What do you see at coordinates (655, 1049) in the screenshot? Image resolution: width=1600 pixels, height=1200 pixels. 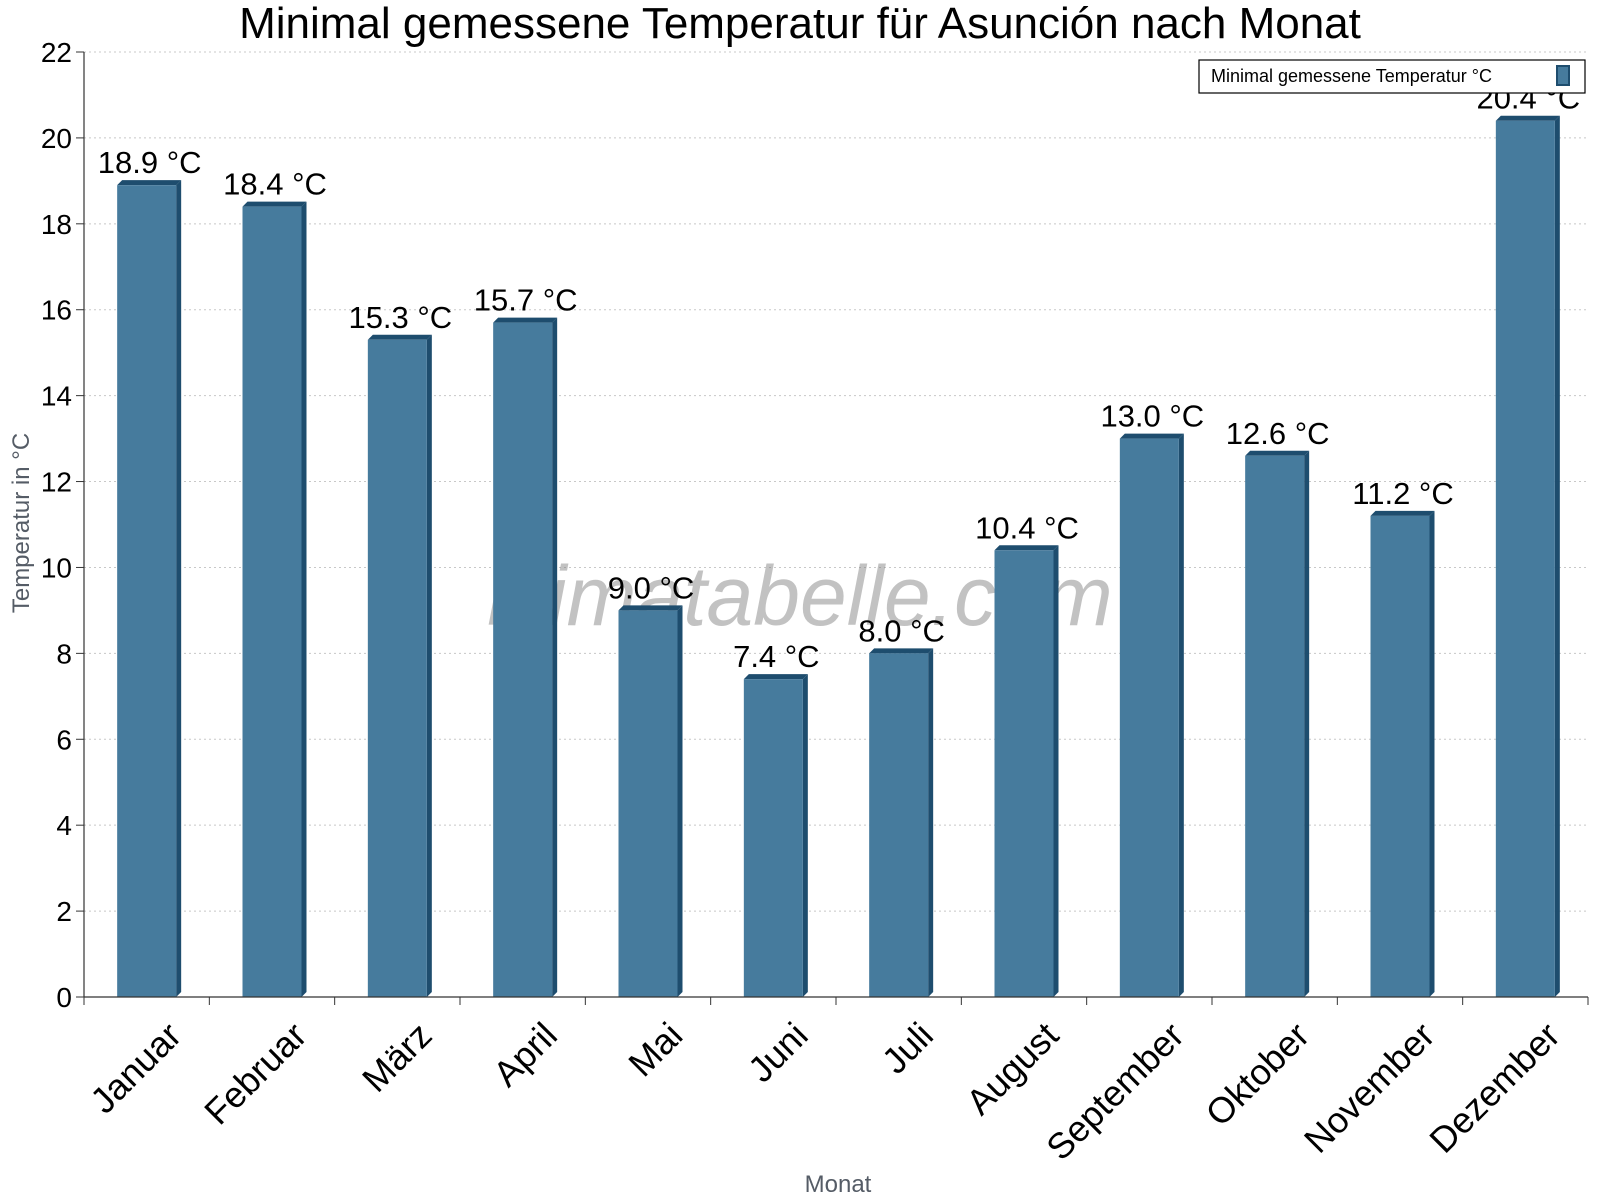 I see `x-tick-label: Mai` at bounding box center [655, 1049].